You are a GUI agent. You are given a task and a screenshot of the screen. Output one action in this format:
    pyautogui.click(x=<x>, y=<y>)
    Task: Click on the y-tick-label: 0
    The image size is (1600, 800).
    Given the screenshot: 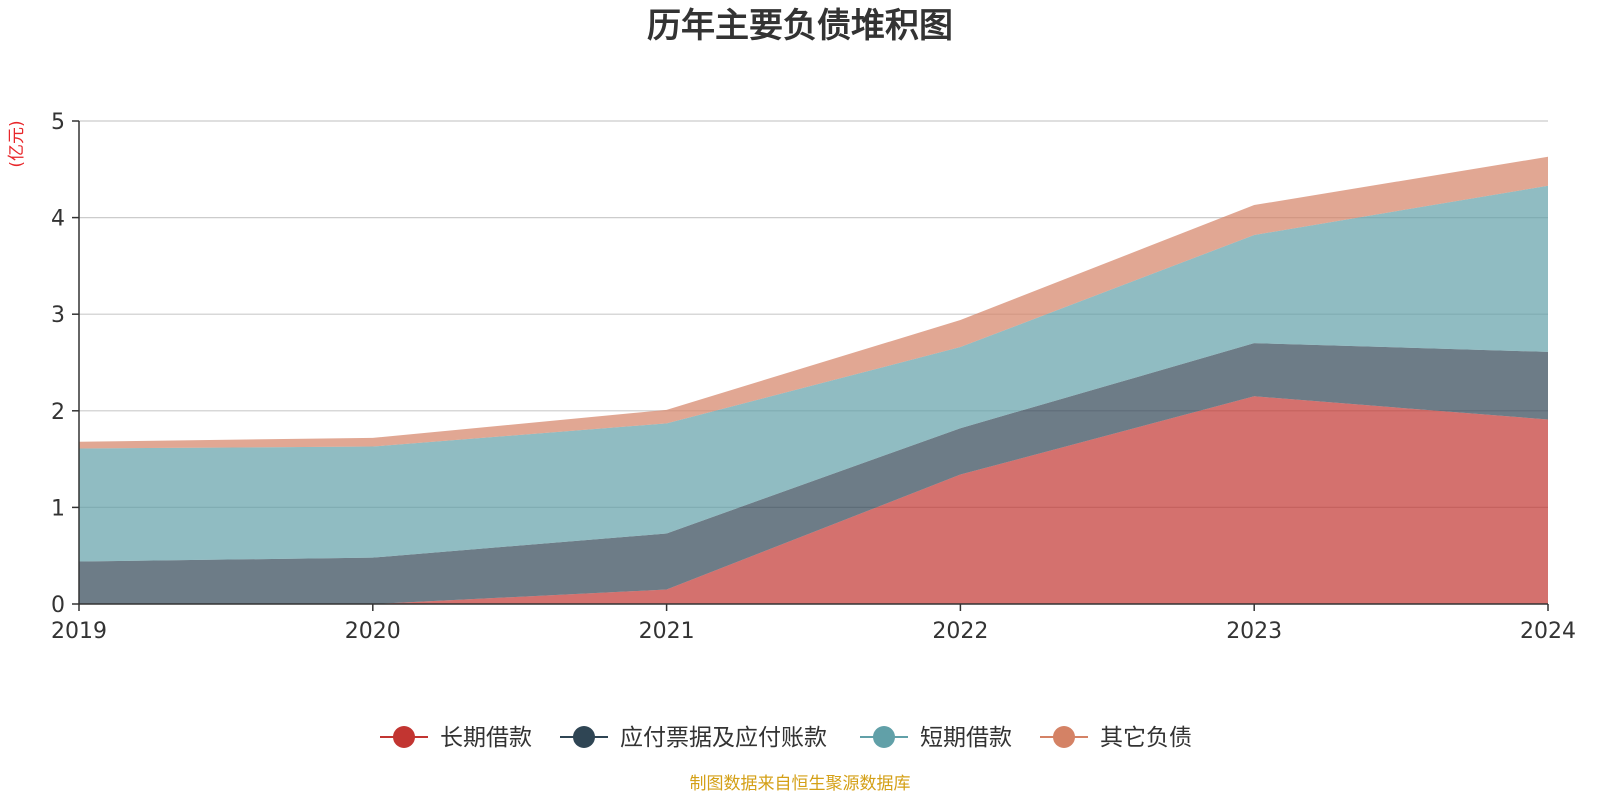 What is the action you would take?
    pyautogui.click(x=58, y=605)
    